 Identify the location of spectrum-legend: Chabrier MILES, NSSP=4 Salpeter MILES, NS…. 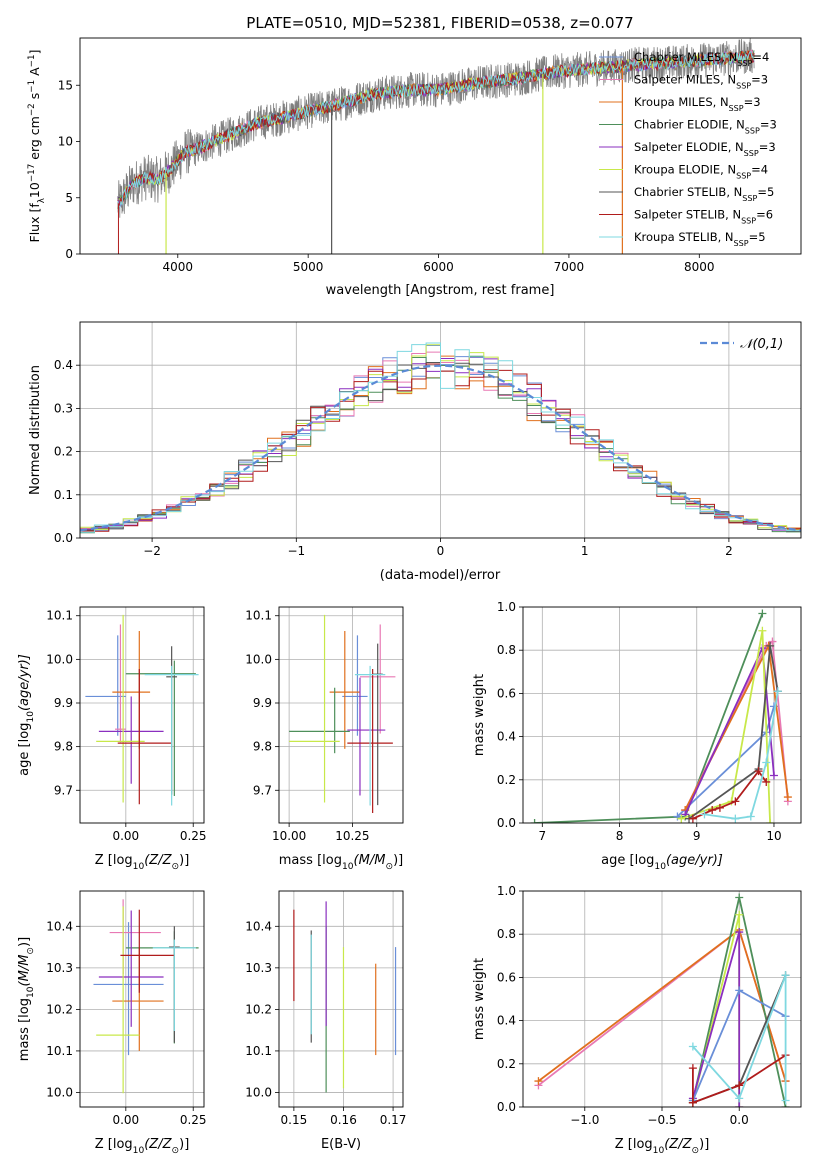
(688, 149).